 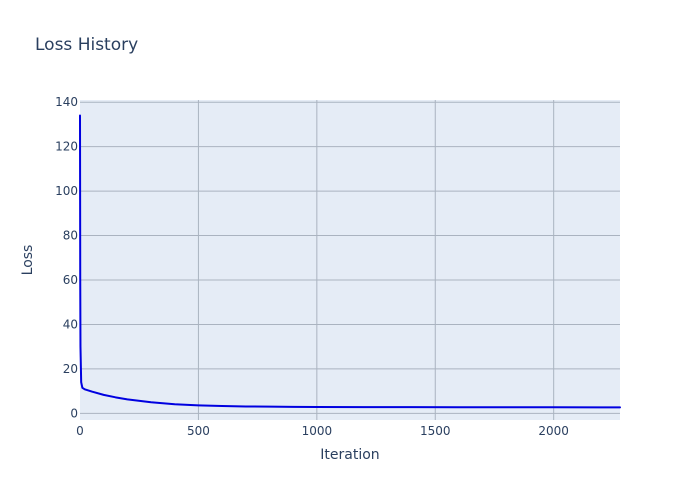 What do you see at coordinates (86, 45) in the screenshot?
I see `chart-title: Loss History` at bounding box center [86, 45].